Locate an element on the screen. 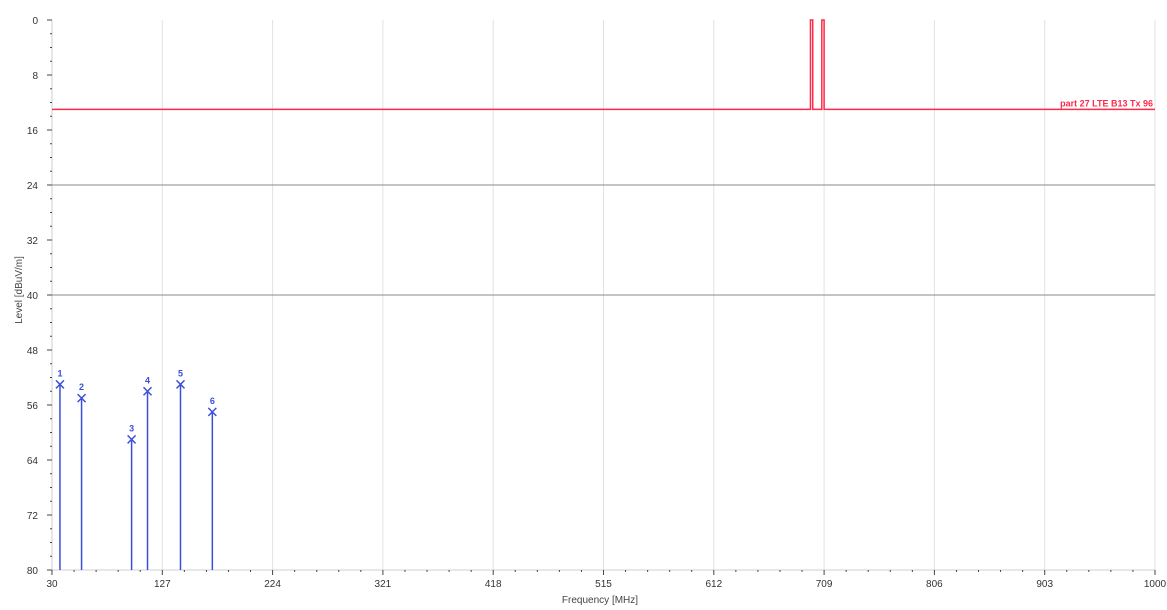  marker-label: 4 is located at coordinates (147, 380).